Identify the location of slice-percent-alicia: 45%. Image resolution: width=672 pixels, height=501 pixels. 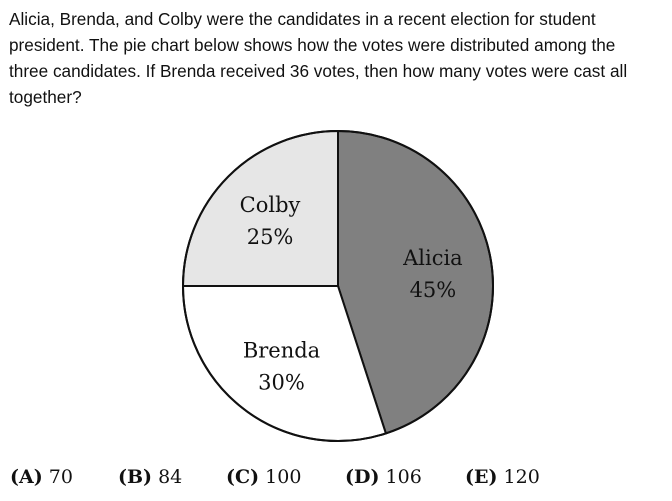
(433, 290).